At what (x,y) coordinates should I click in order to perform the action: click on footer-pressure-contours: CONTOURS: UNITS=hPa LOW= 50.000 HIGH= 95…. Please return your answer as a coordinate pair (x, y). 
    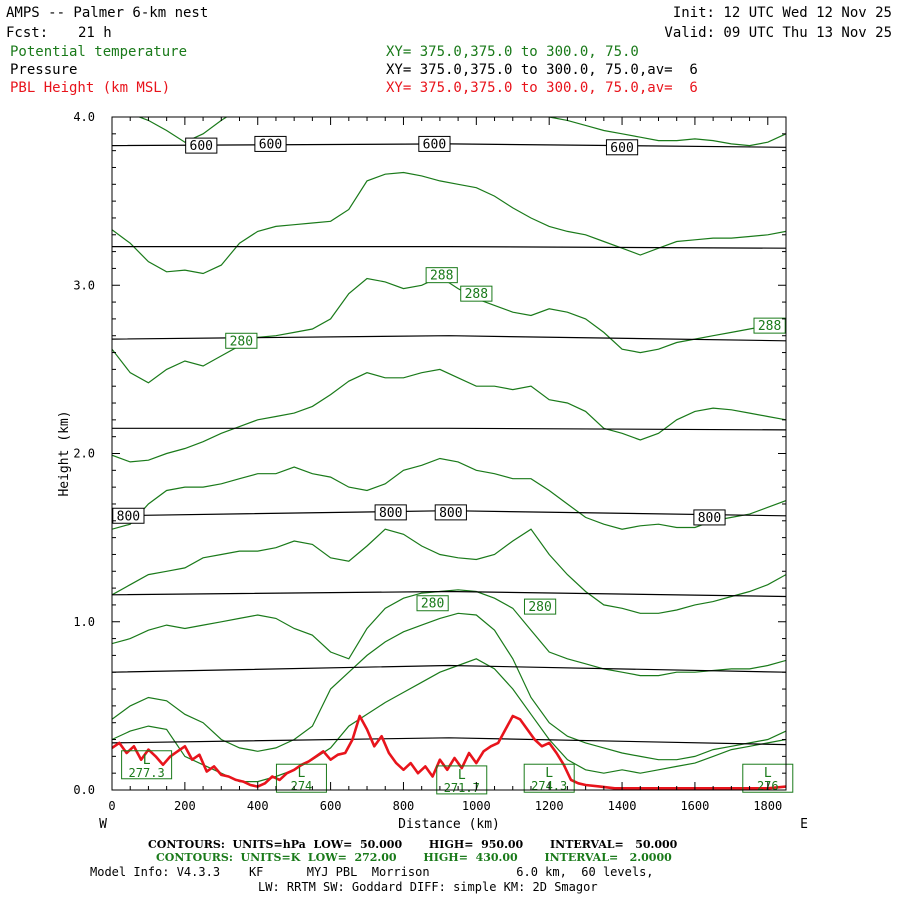
    Looking at the image, I should click on (413, 844).